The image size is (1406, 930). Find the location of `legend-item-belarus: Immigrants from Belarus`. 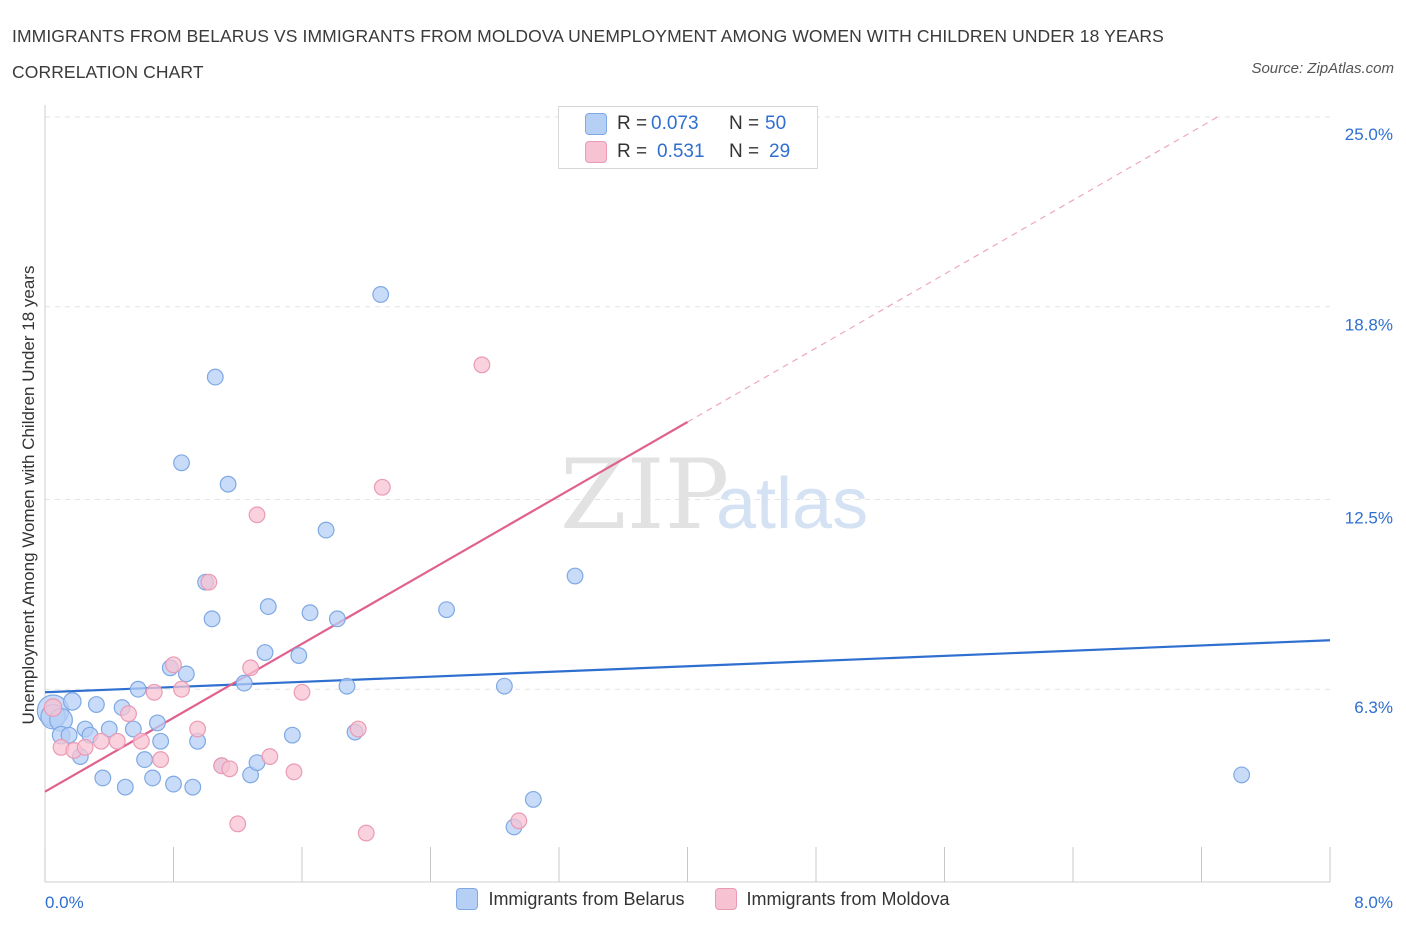

legend-item-belarus: Immigrants from Belarus is located at coordinates (570, 899).